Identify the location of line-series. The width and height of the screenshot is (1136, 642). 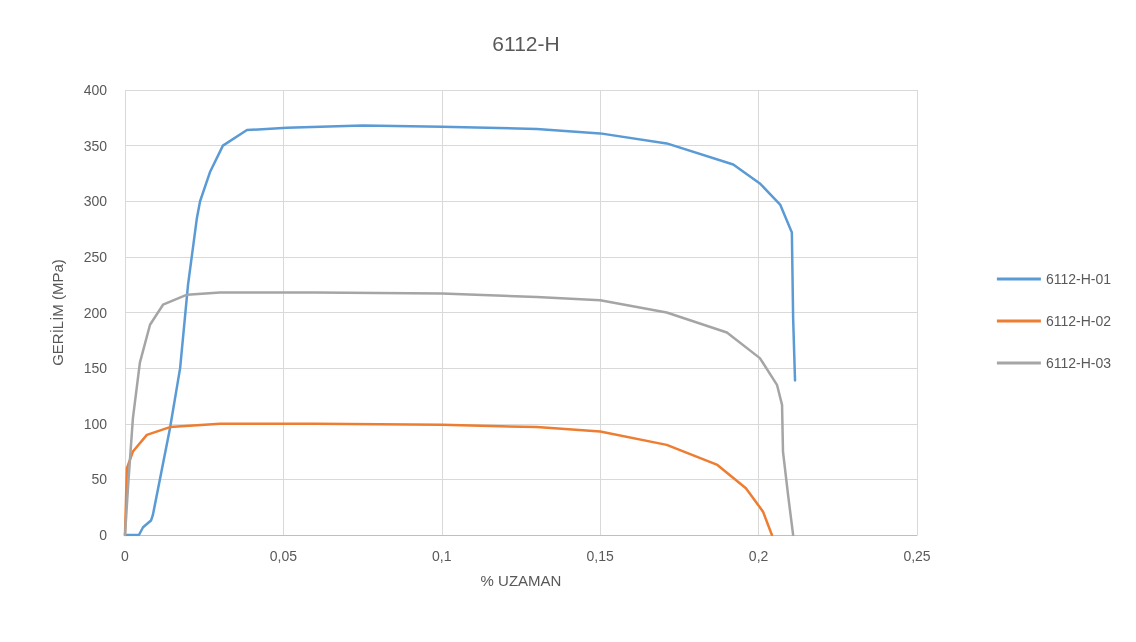
(448, 479).